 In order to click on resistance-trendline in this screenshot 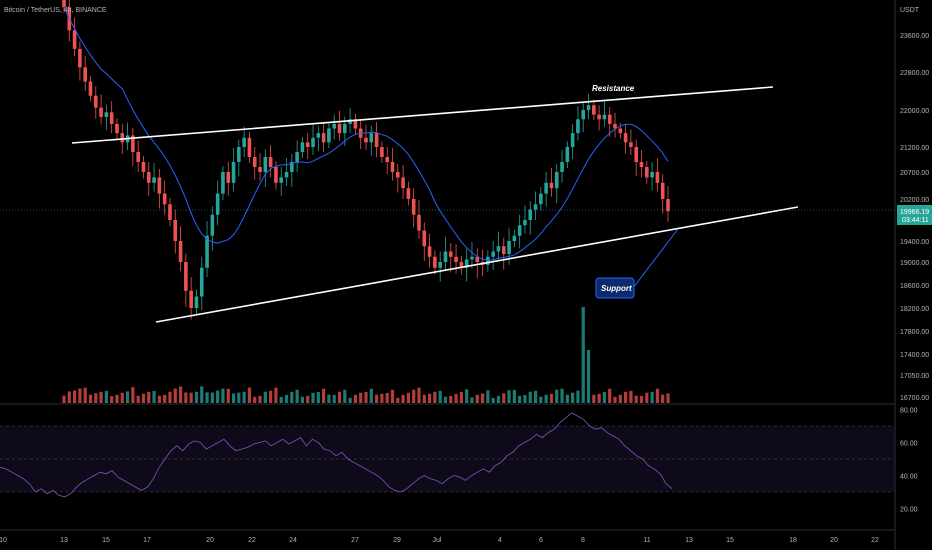, I will do `click(422, 115)`.